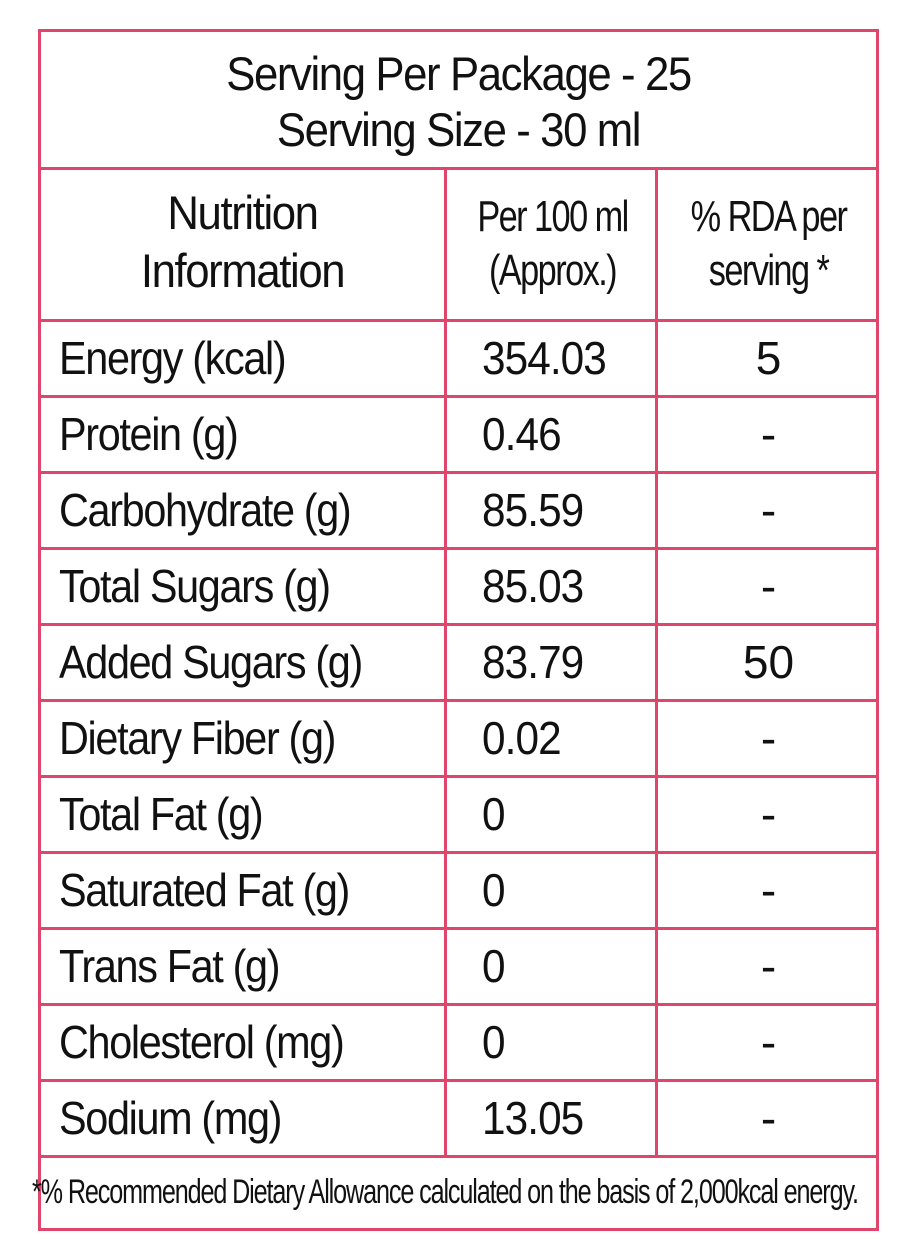  Describe the element at coordinates (244, 434) in the screenshot. I see `nutrient-name: Protein (g)` at that location.